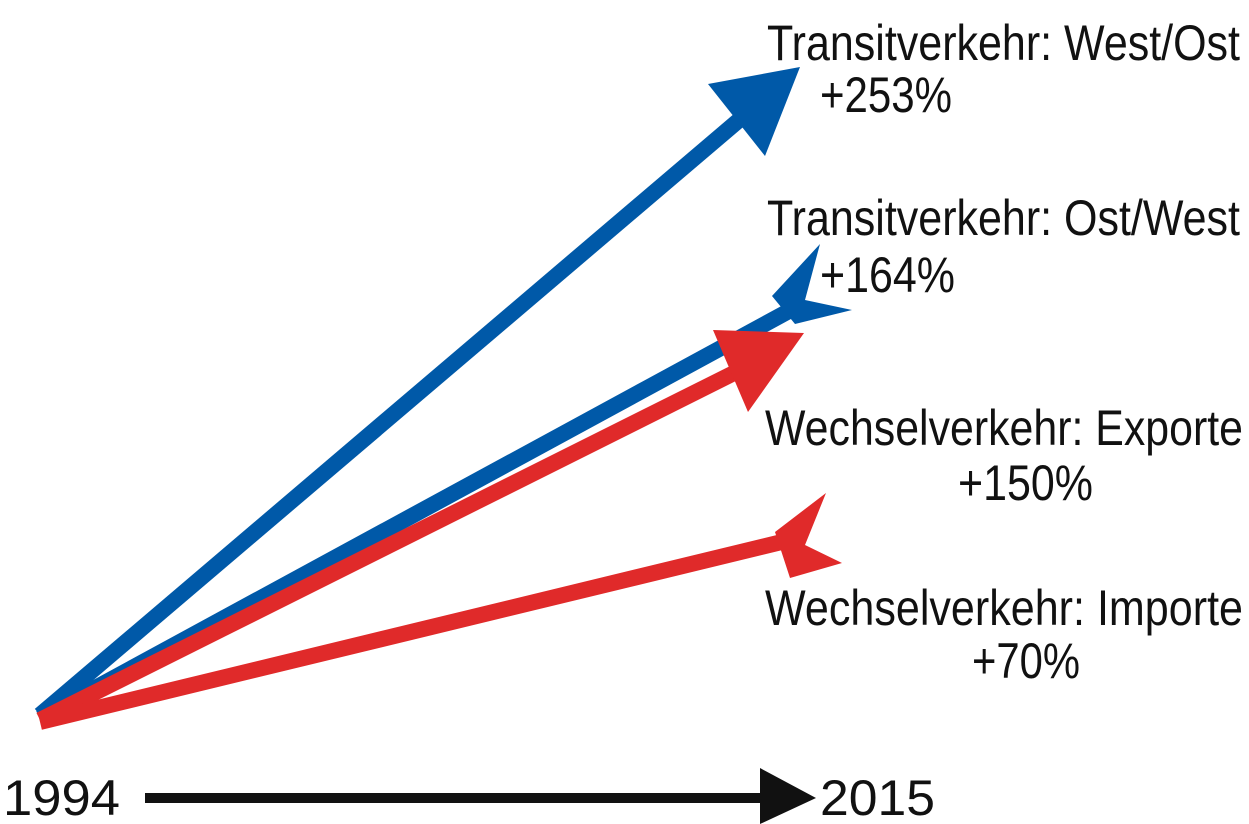 The height and width of the screenshot is (824, 1249). What do you see at coordinates (887, 275) in the screenshot?
I see `arrow-change: +164%` at bounding box center [887, 275].